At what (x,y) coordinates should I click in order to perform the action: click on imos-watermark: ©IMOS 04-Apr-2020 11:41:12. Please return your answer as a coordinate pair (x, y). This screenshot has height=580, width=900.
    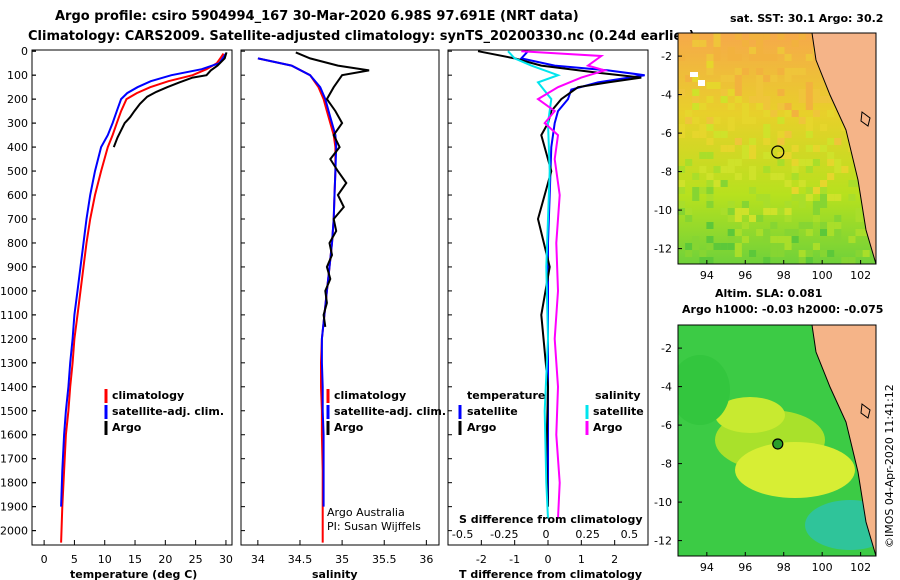
    Looking at the image, I should click on (889, 466).